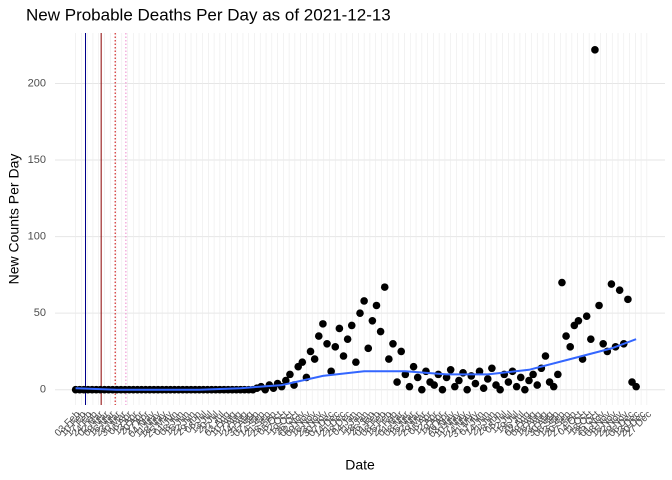 This screenshot has height=480, width=672. I want to click on y-axis-title: New Counts Per Day, so click(14, 219).